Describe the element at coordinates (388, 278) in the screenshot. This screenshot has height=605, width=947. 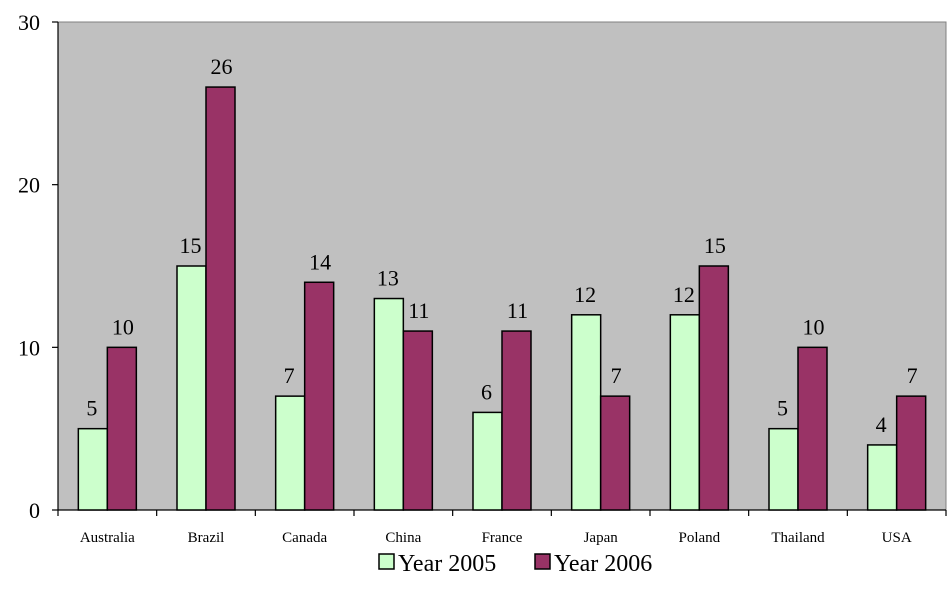
I see `data-label: 13` at that location.